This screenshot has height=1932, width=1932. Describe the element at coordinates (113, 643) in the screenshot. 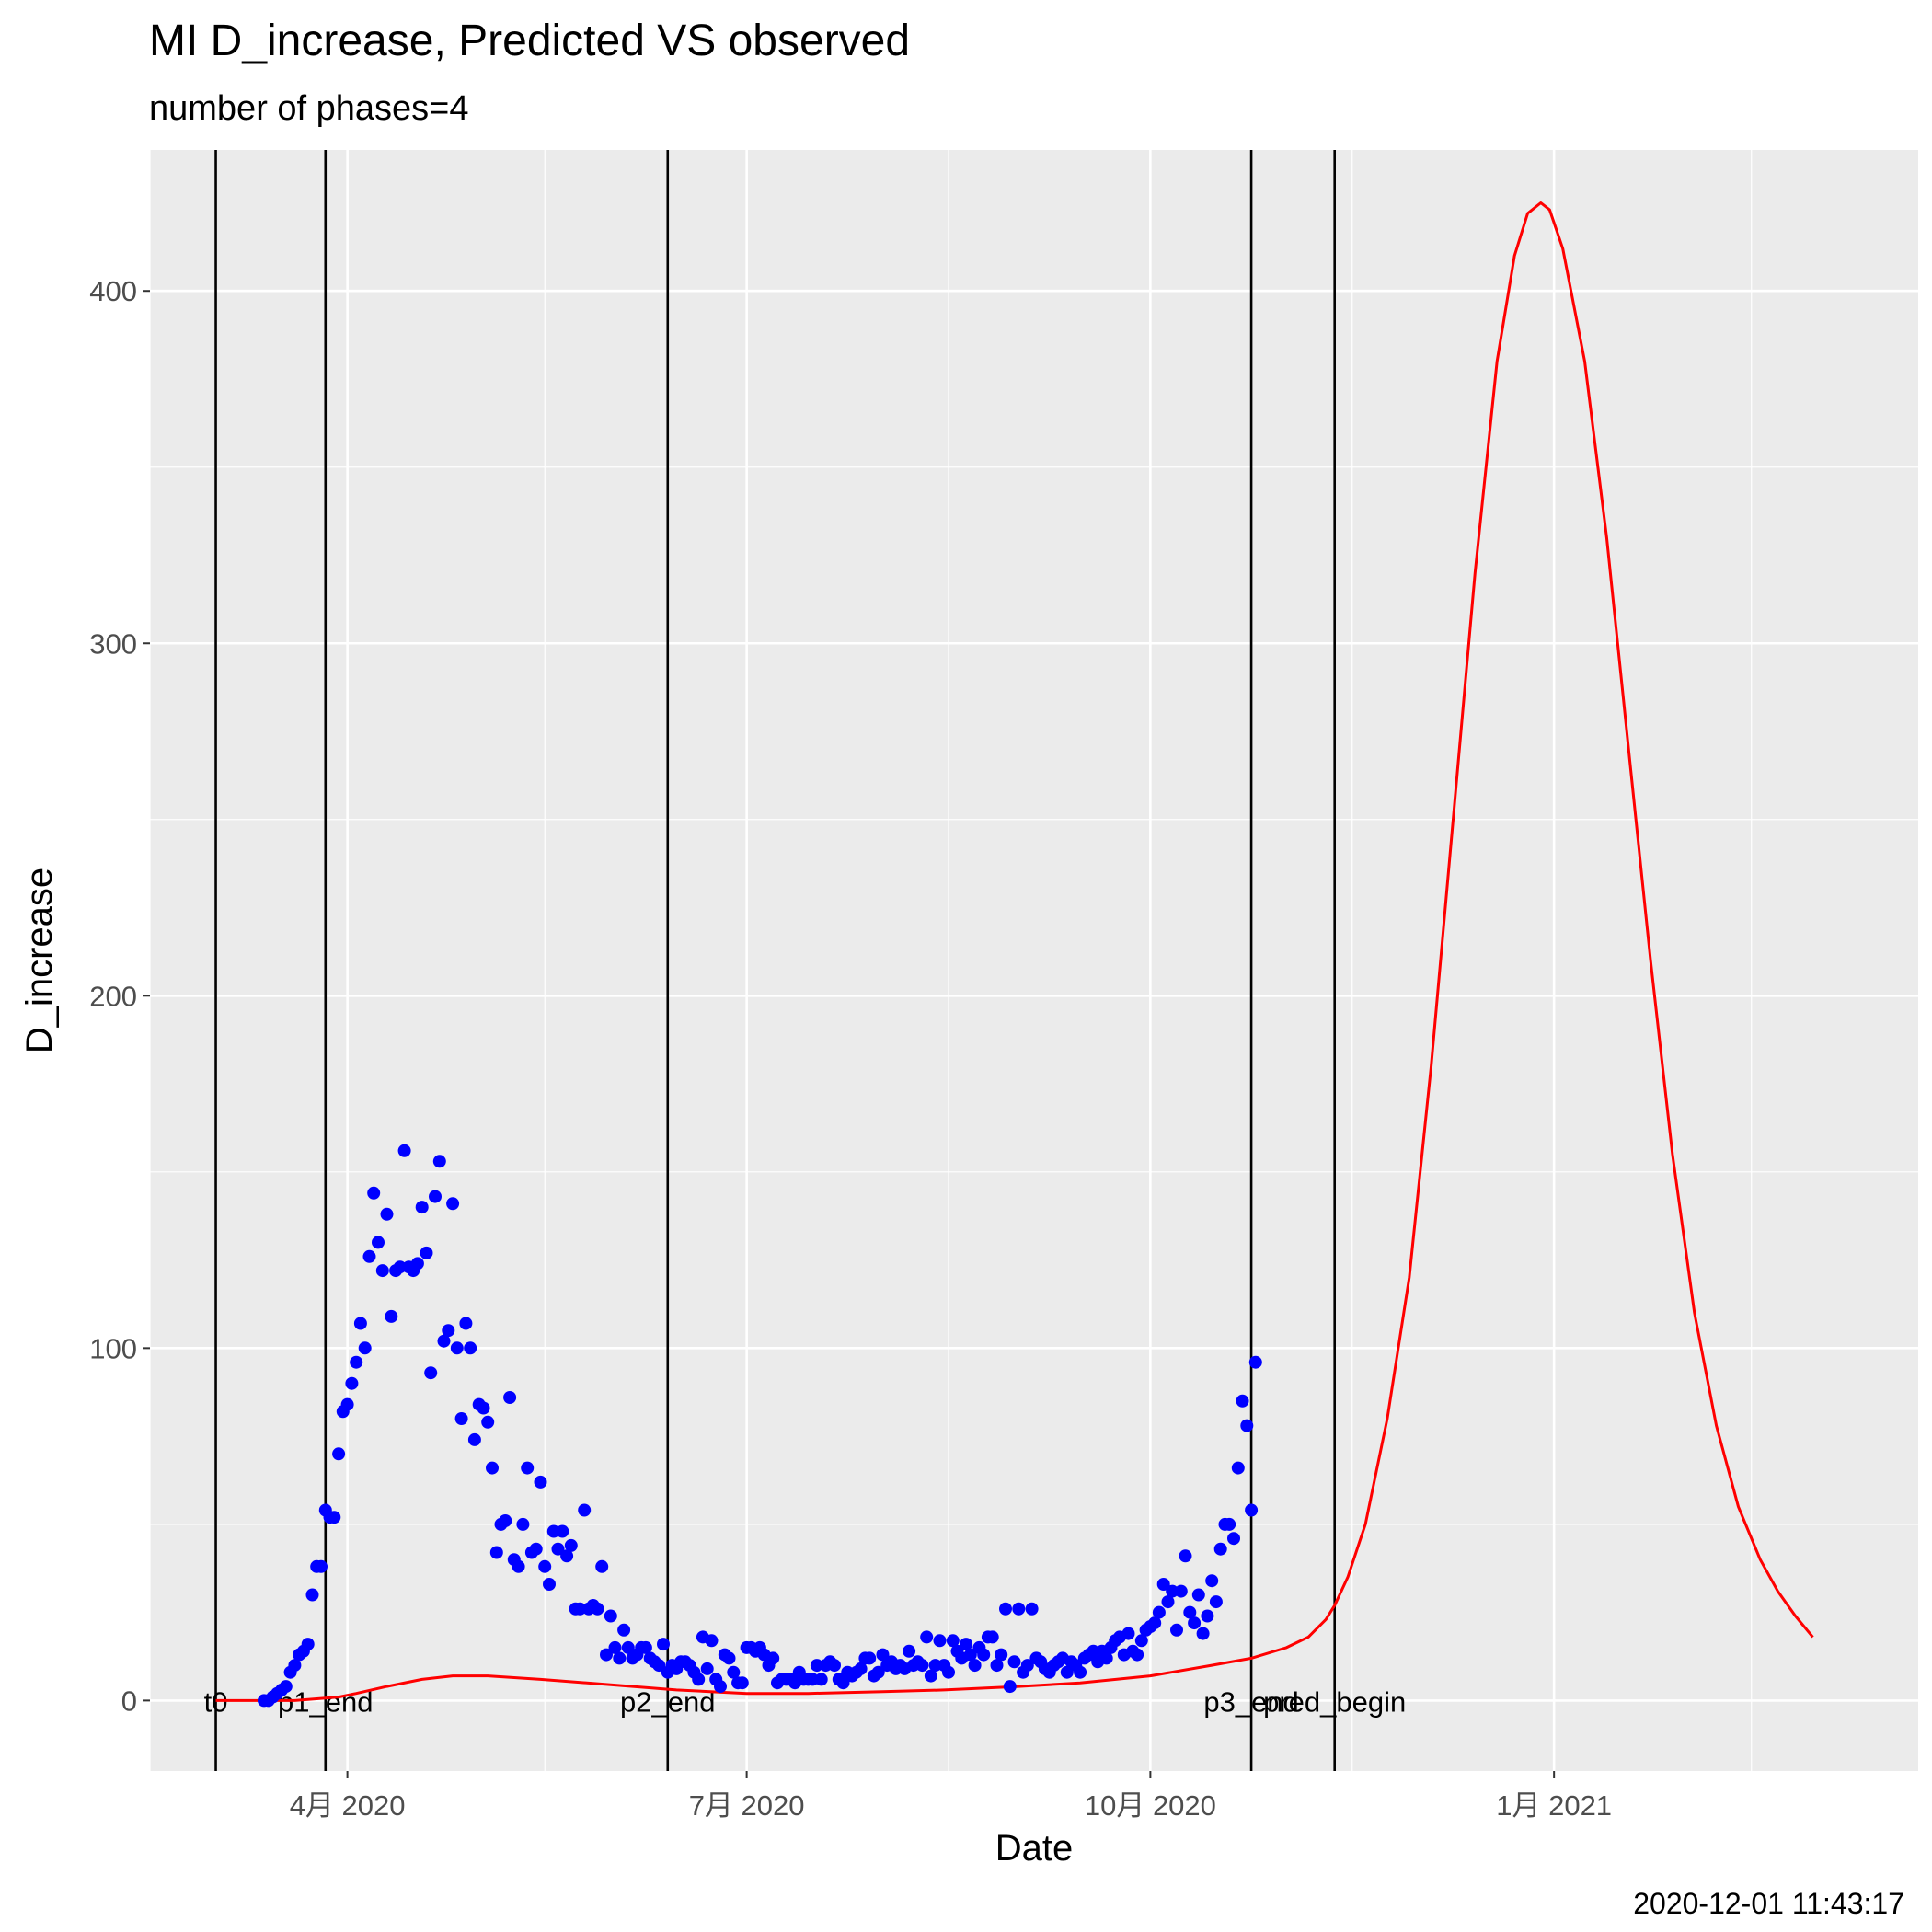

I see `y-tick-label: 300` at that location.